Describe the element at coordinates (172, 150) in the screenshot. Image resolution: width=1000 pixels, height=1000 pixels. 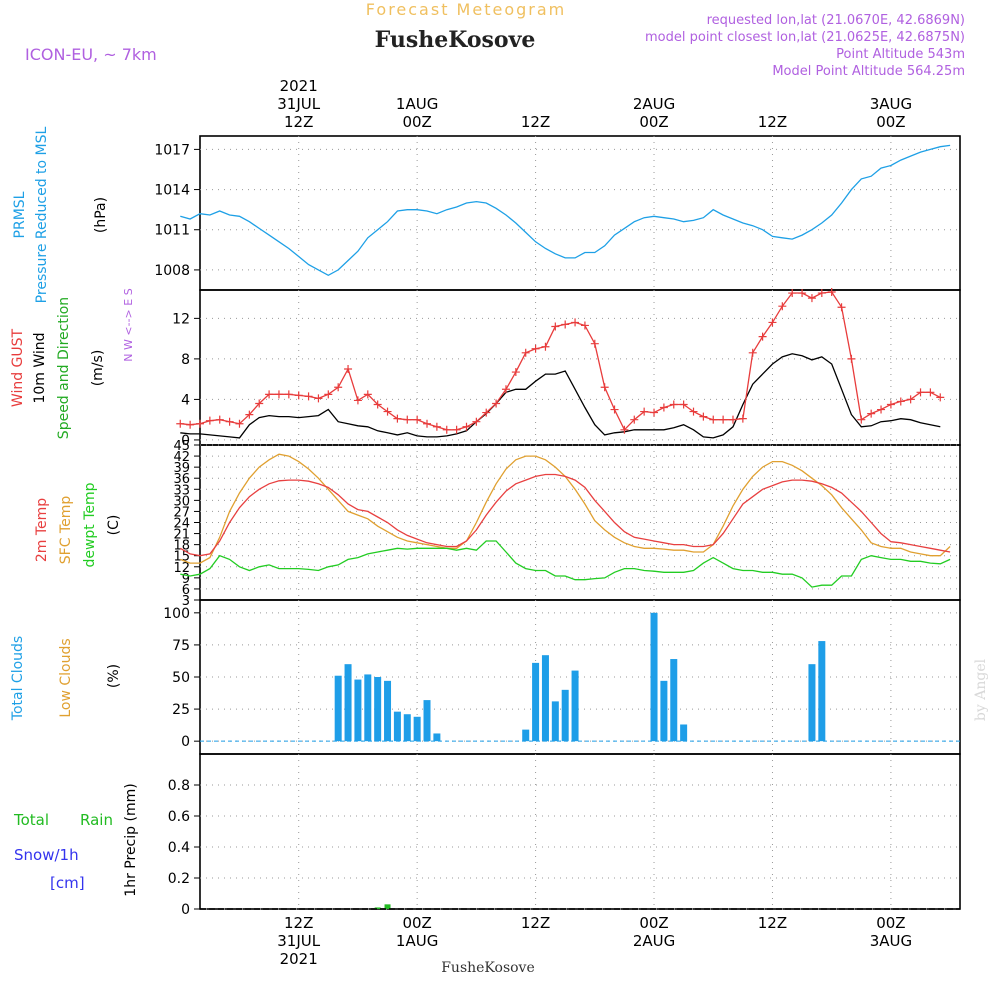
I see `y-tick-label: 1017` at that location.